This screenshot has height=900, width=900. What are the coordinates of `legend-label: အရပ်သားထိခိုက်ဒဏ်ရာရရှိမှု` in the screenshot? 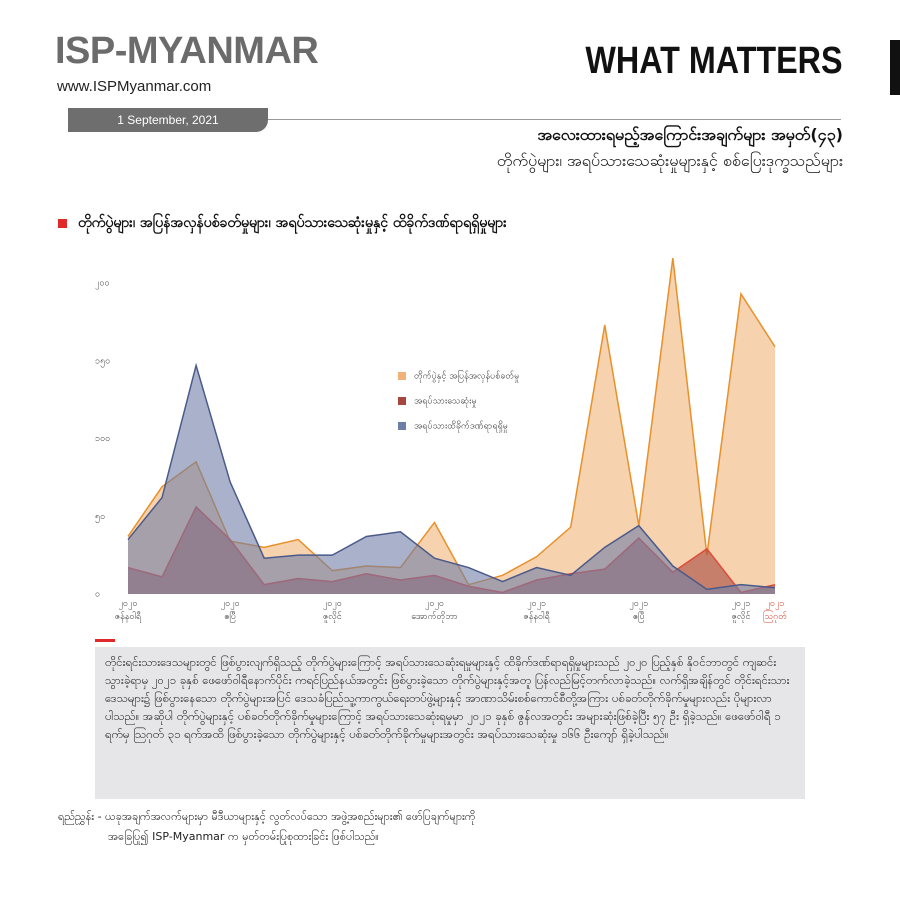 It's located at (461, 427).